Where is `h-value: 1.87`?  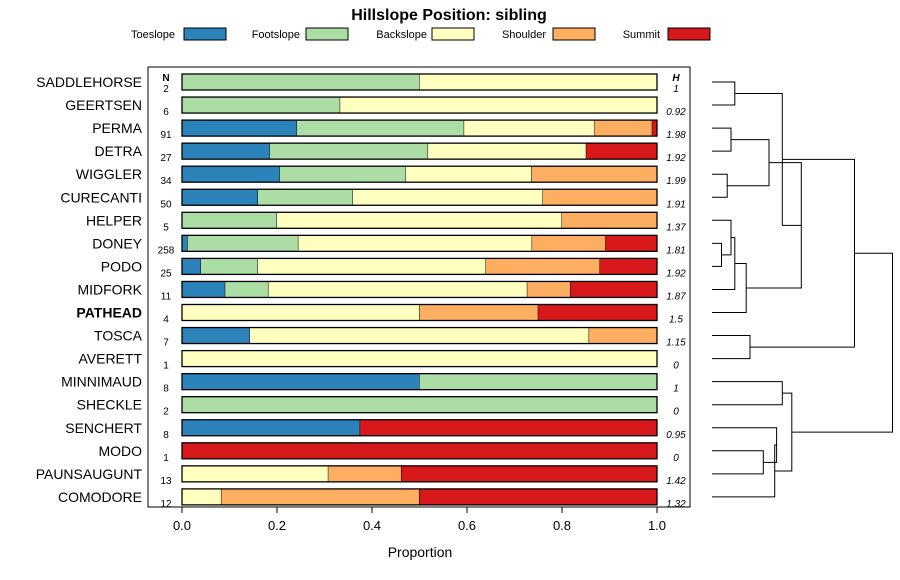 h-value: 1.87 is located at coordinates (676, 296).